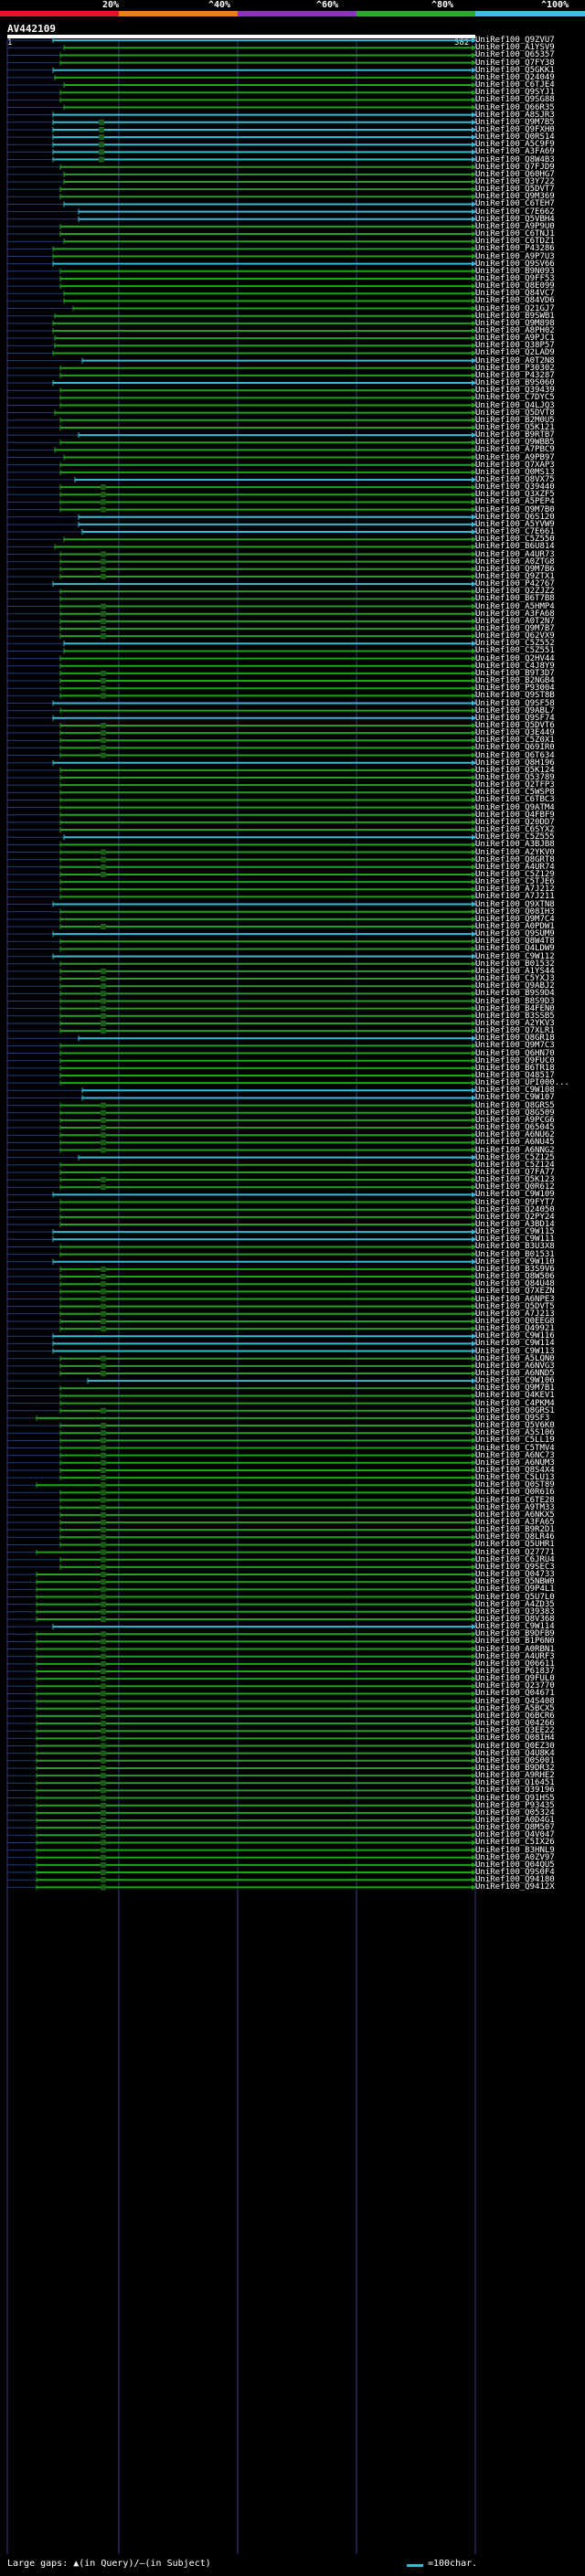 This screenshot has height=2576, width=585. What do you see at coordinates (515, 1679) in the screenshot?
I see `hit-label: UniRef100_Q9FUL0` at bounding box center [515, 1679].